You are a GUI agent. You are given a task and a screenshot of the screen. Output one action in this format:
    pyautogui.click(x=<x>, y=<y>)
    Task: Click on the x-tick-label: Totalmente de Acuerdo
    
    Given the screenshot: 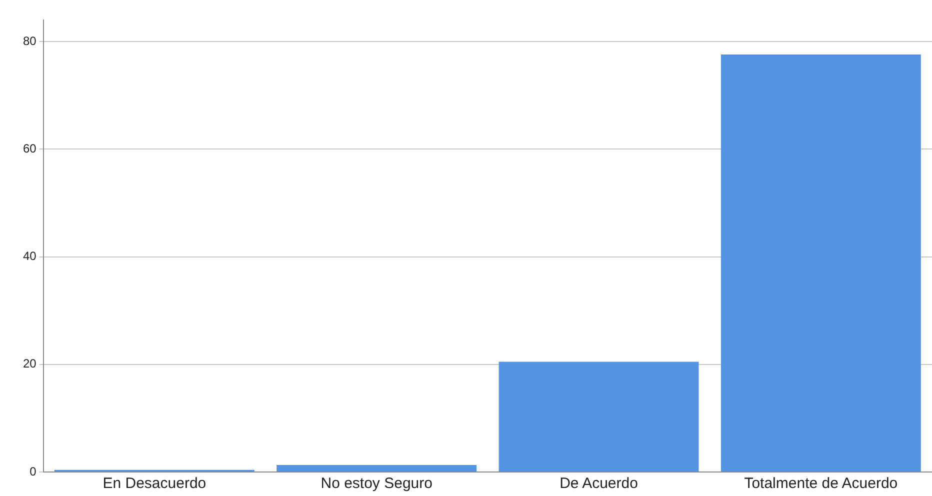 What is the action you would take?
    pyautogui.click(x=821, y=483)
    